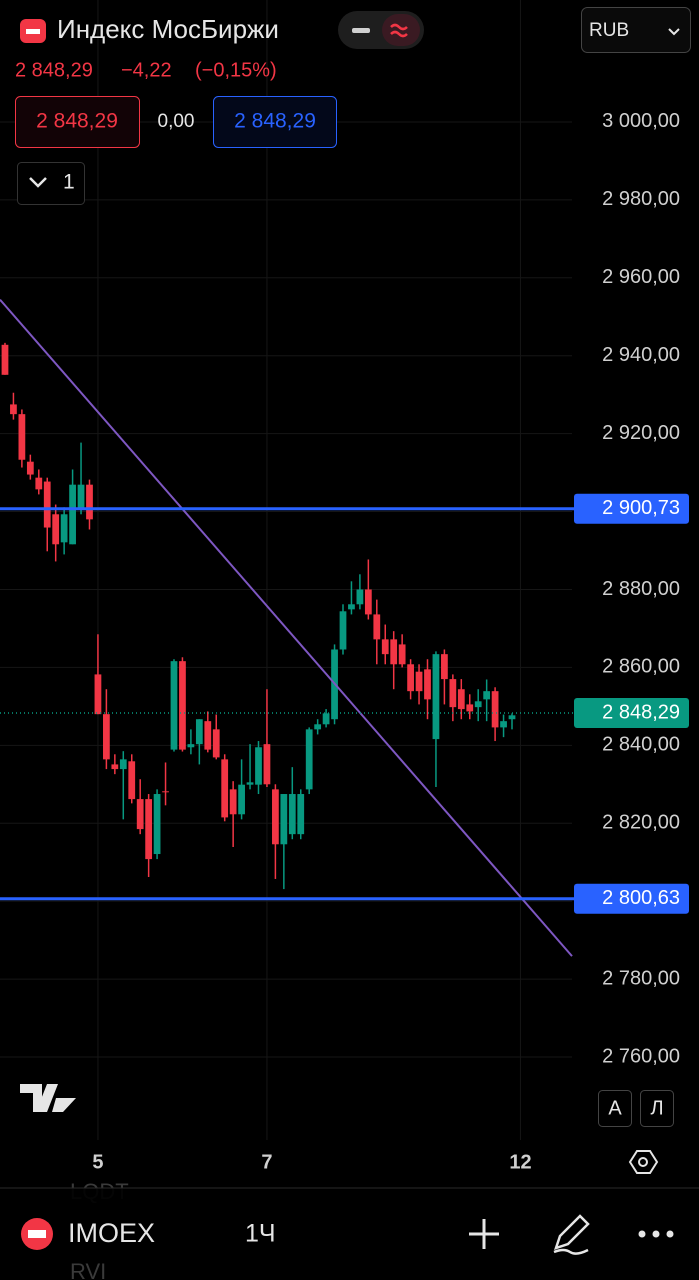 This screenshot has width=699, height=1280. Describe the element at coordinates (146, 70) in the screenshot. I see `price-change: −4,22` at that location.